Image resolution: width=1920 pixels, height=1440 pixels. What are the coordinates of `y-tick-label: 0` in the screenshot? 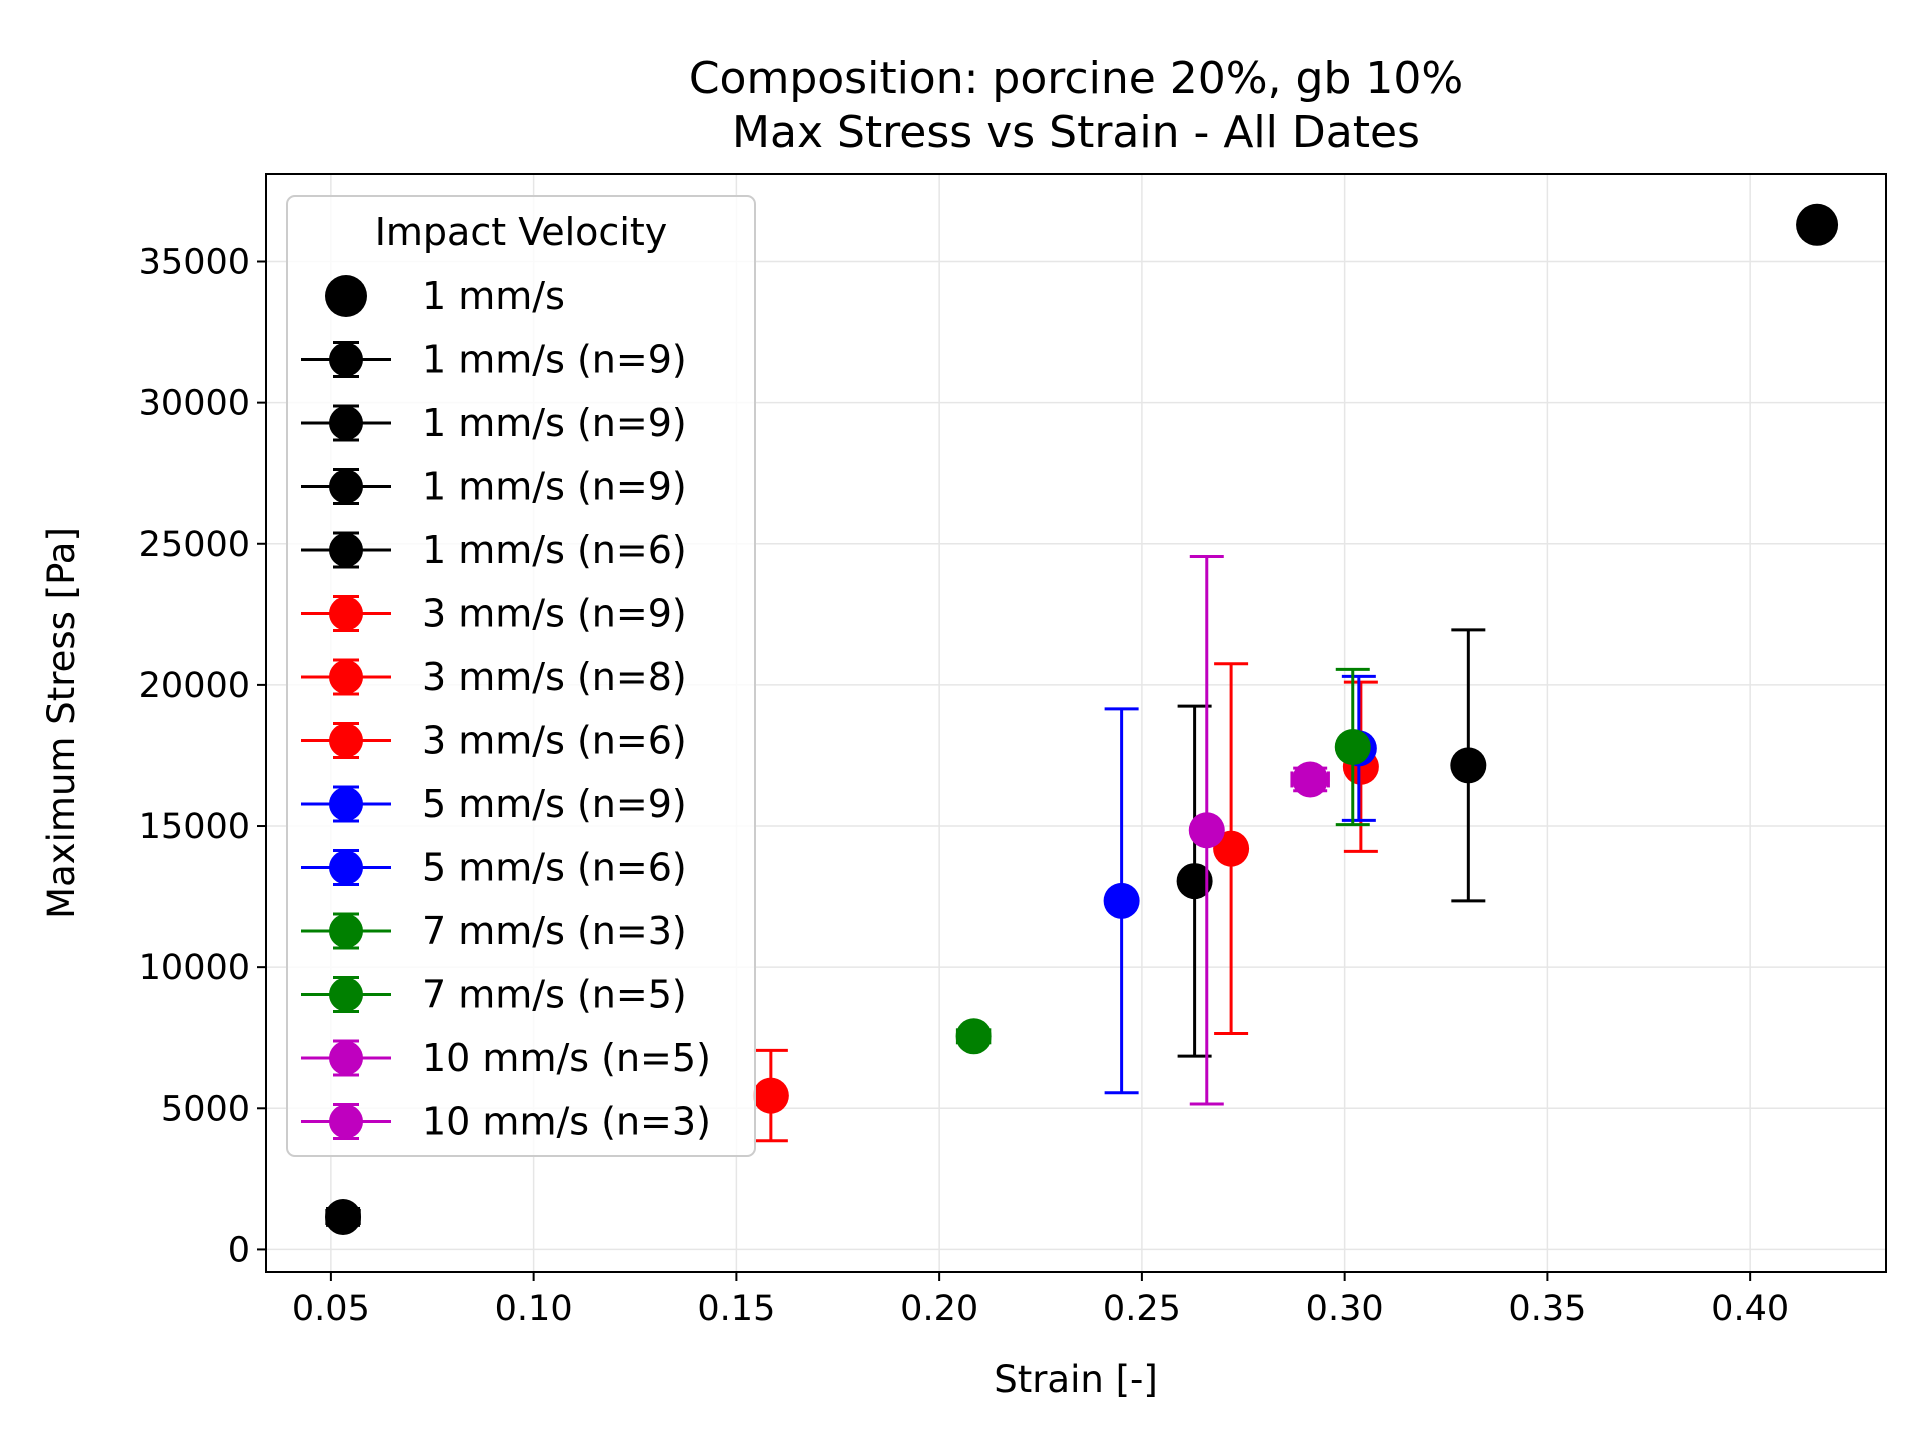 It's located at (239, 1250).